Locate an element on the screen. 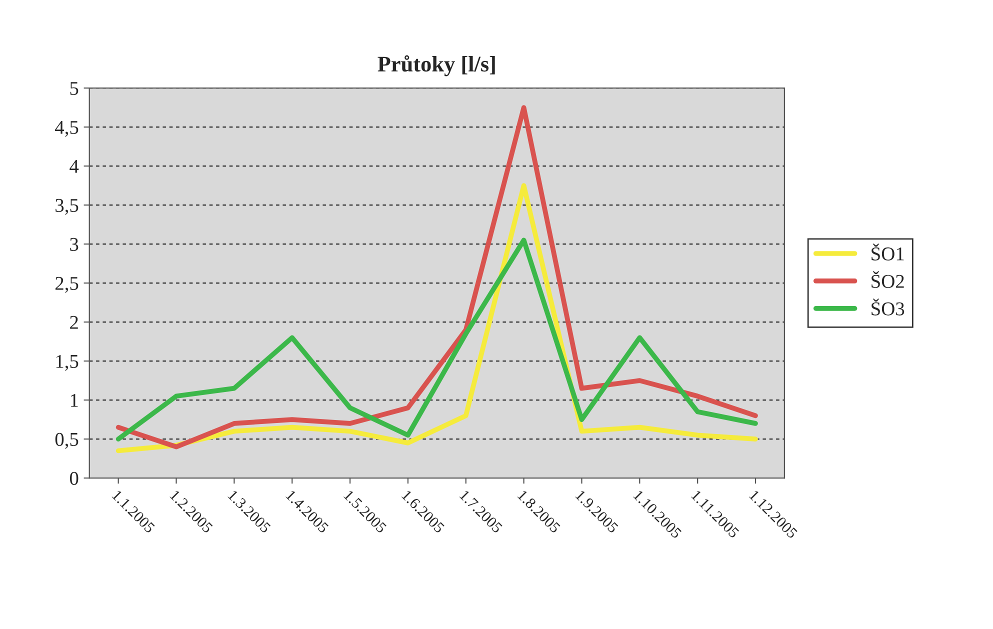  y-tick-label: 4,5 is located at coordinates (66, 129).